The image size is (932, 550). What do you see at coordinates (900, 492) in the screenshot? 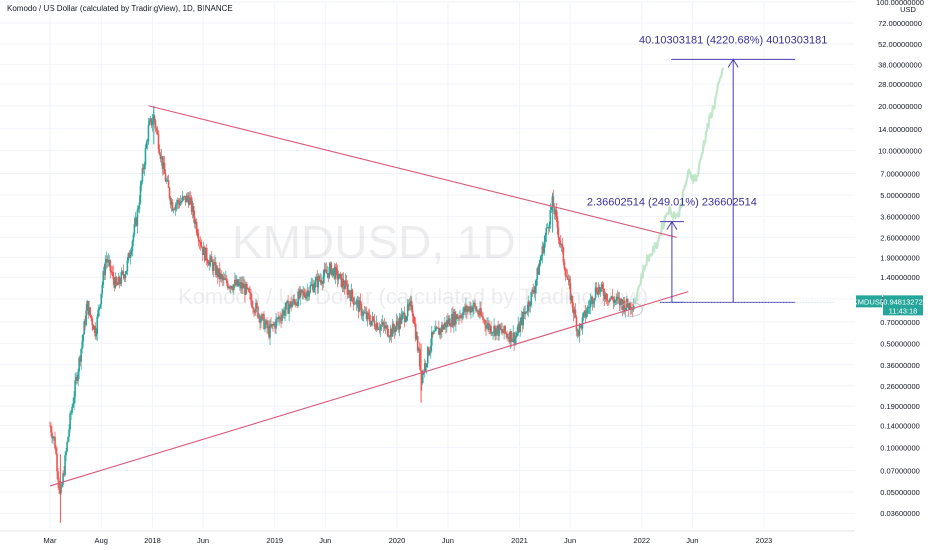
I see `y-tick-label: 0.05000000` at bounding box center [900, 492].